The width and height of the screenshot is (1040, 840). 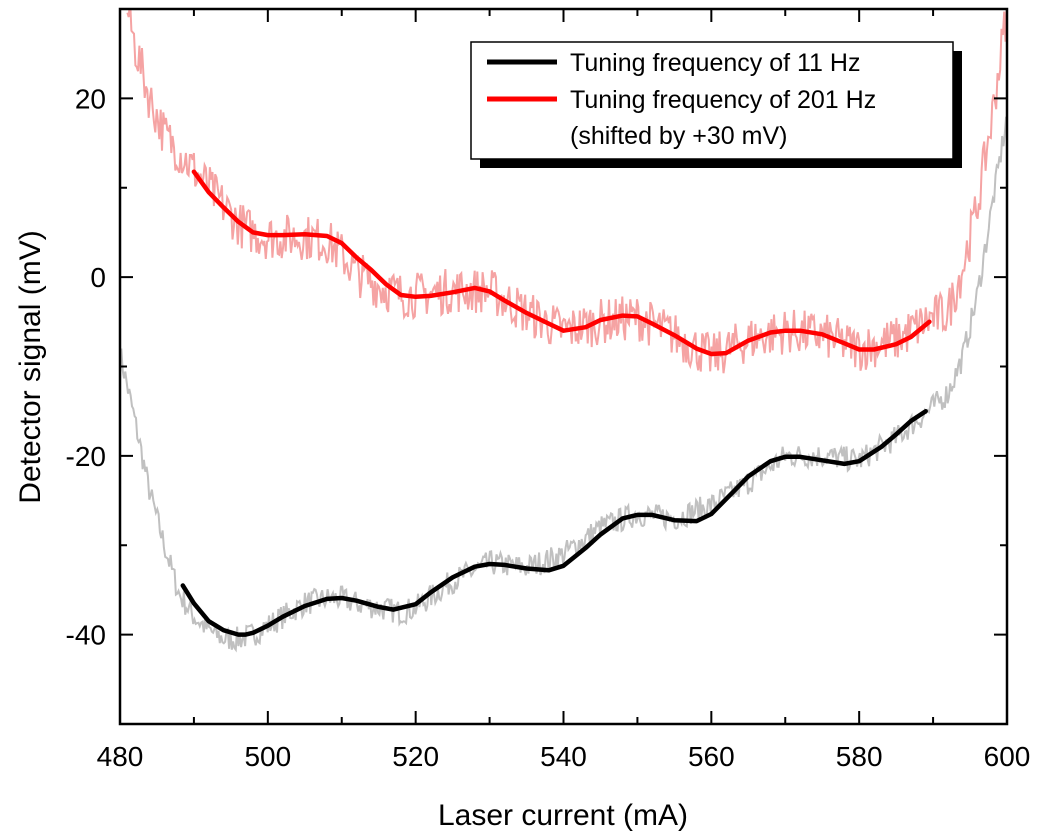 What do you see at coordinates (98, 277) in the screenshot?
I see `y-tick-label: 0` at bounding box center [98, 277].